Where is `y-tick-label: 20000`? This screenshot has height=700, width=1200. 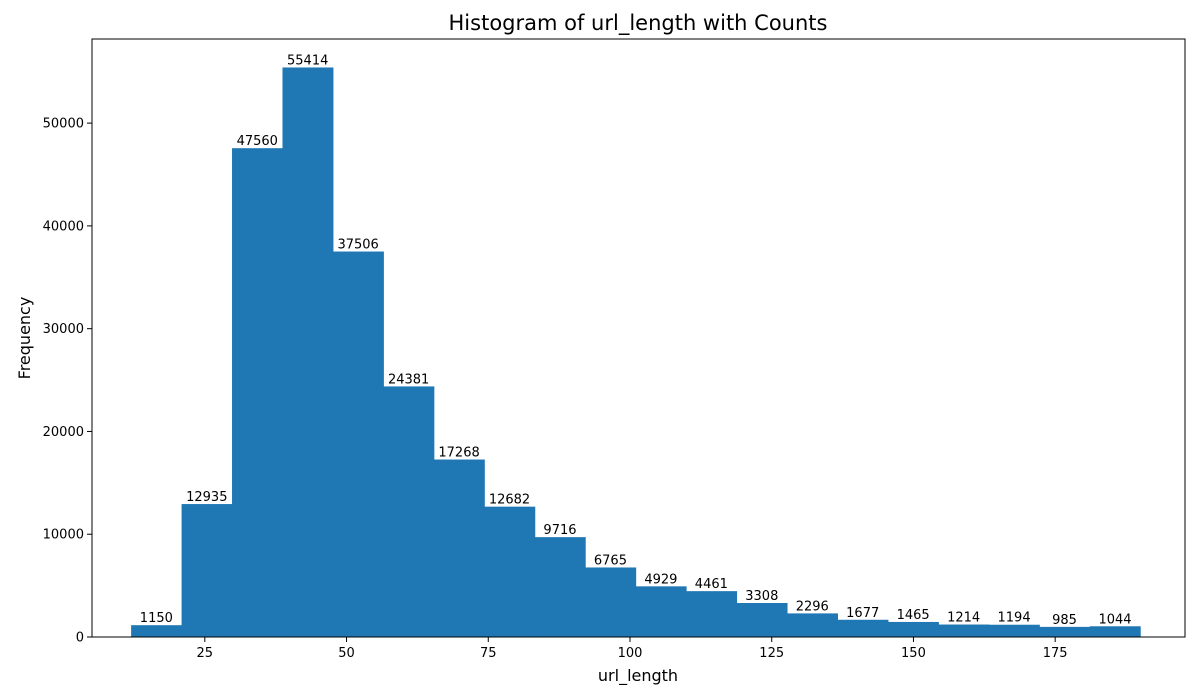
y-tick-label: 20000 is located at coordinates (63, 432).